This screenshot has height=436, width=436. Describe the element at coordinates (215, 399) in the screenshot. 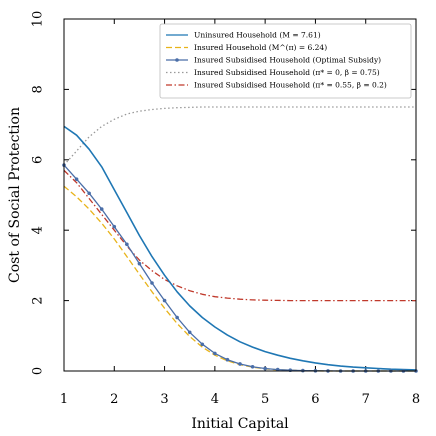

I see `x-tick-label: 4` at that location.